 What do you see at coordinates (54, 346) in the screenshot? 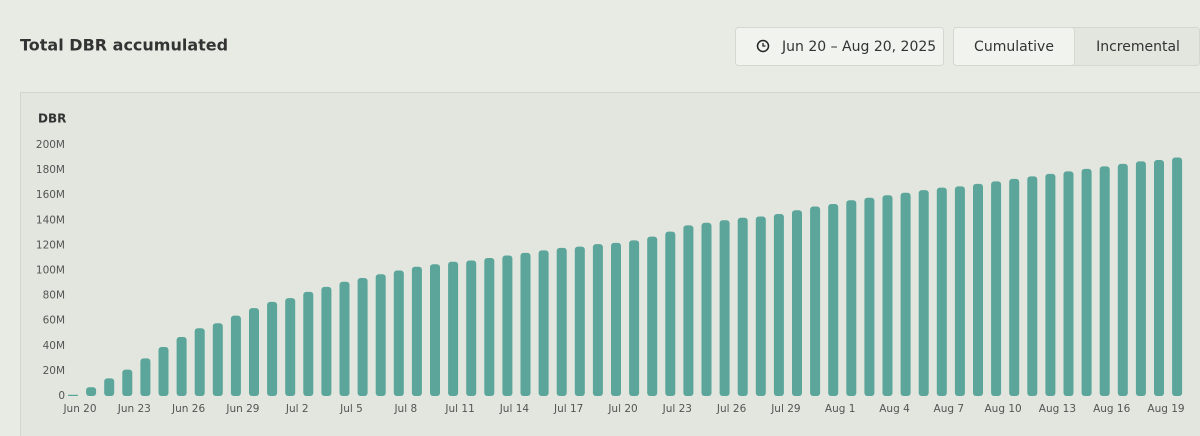
I see `y-tick-label: 40M` at bounding box center [54, 346].